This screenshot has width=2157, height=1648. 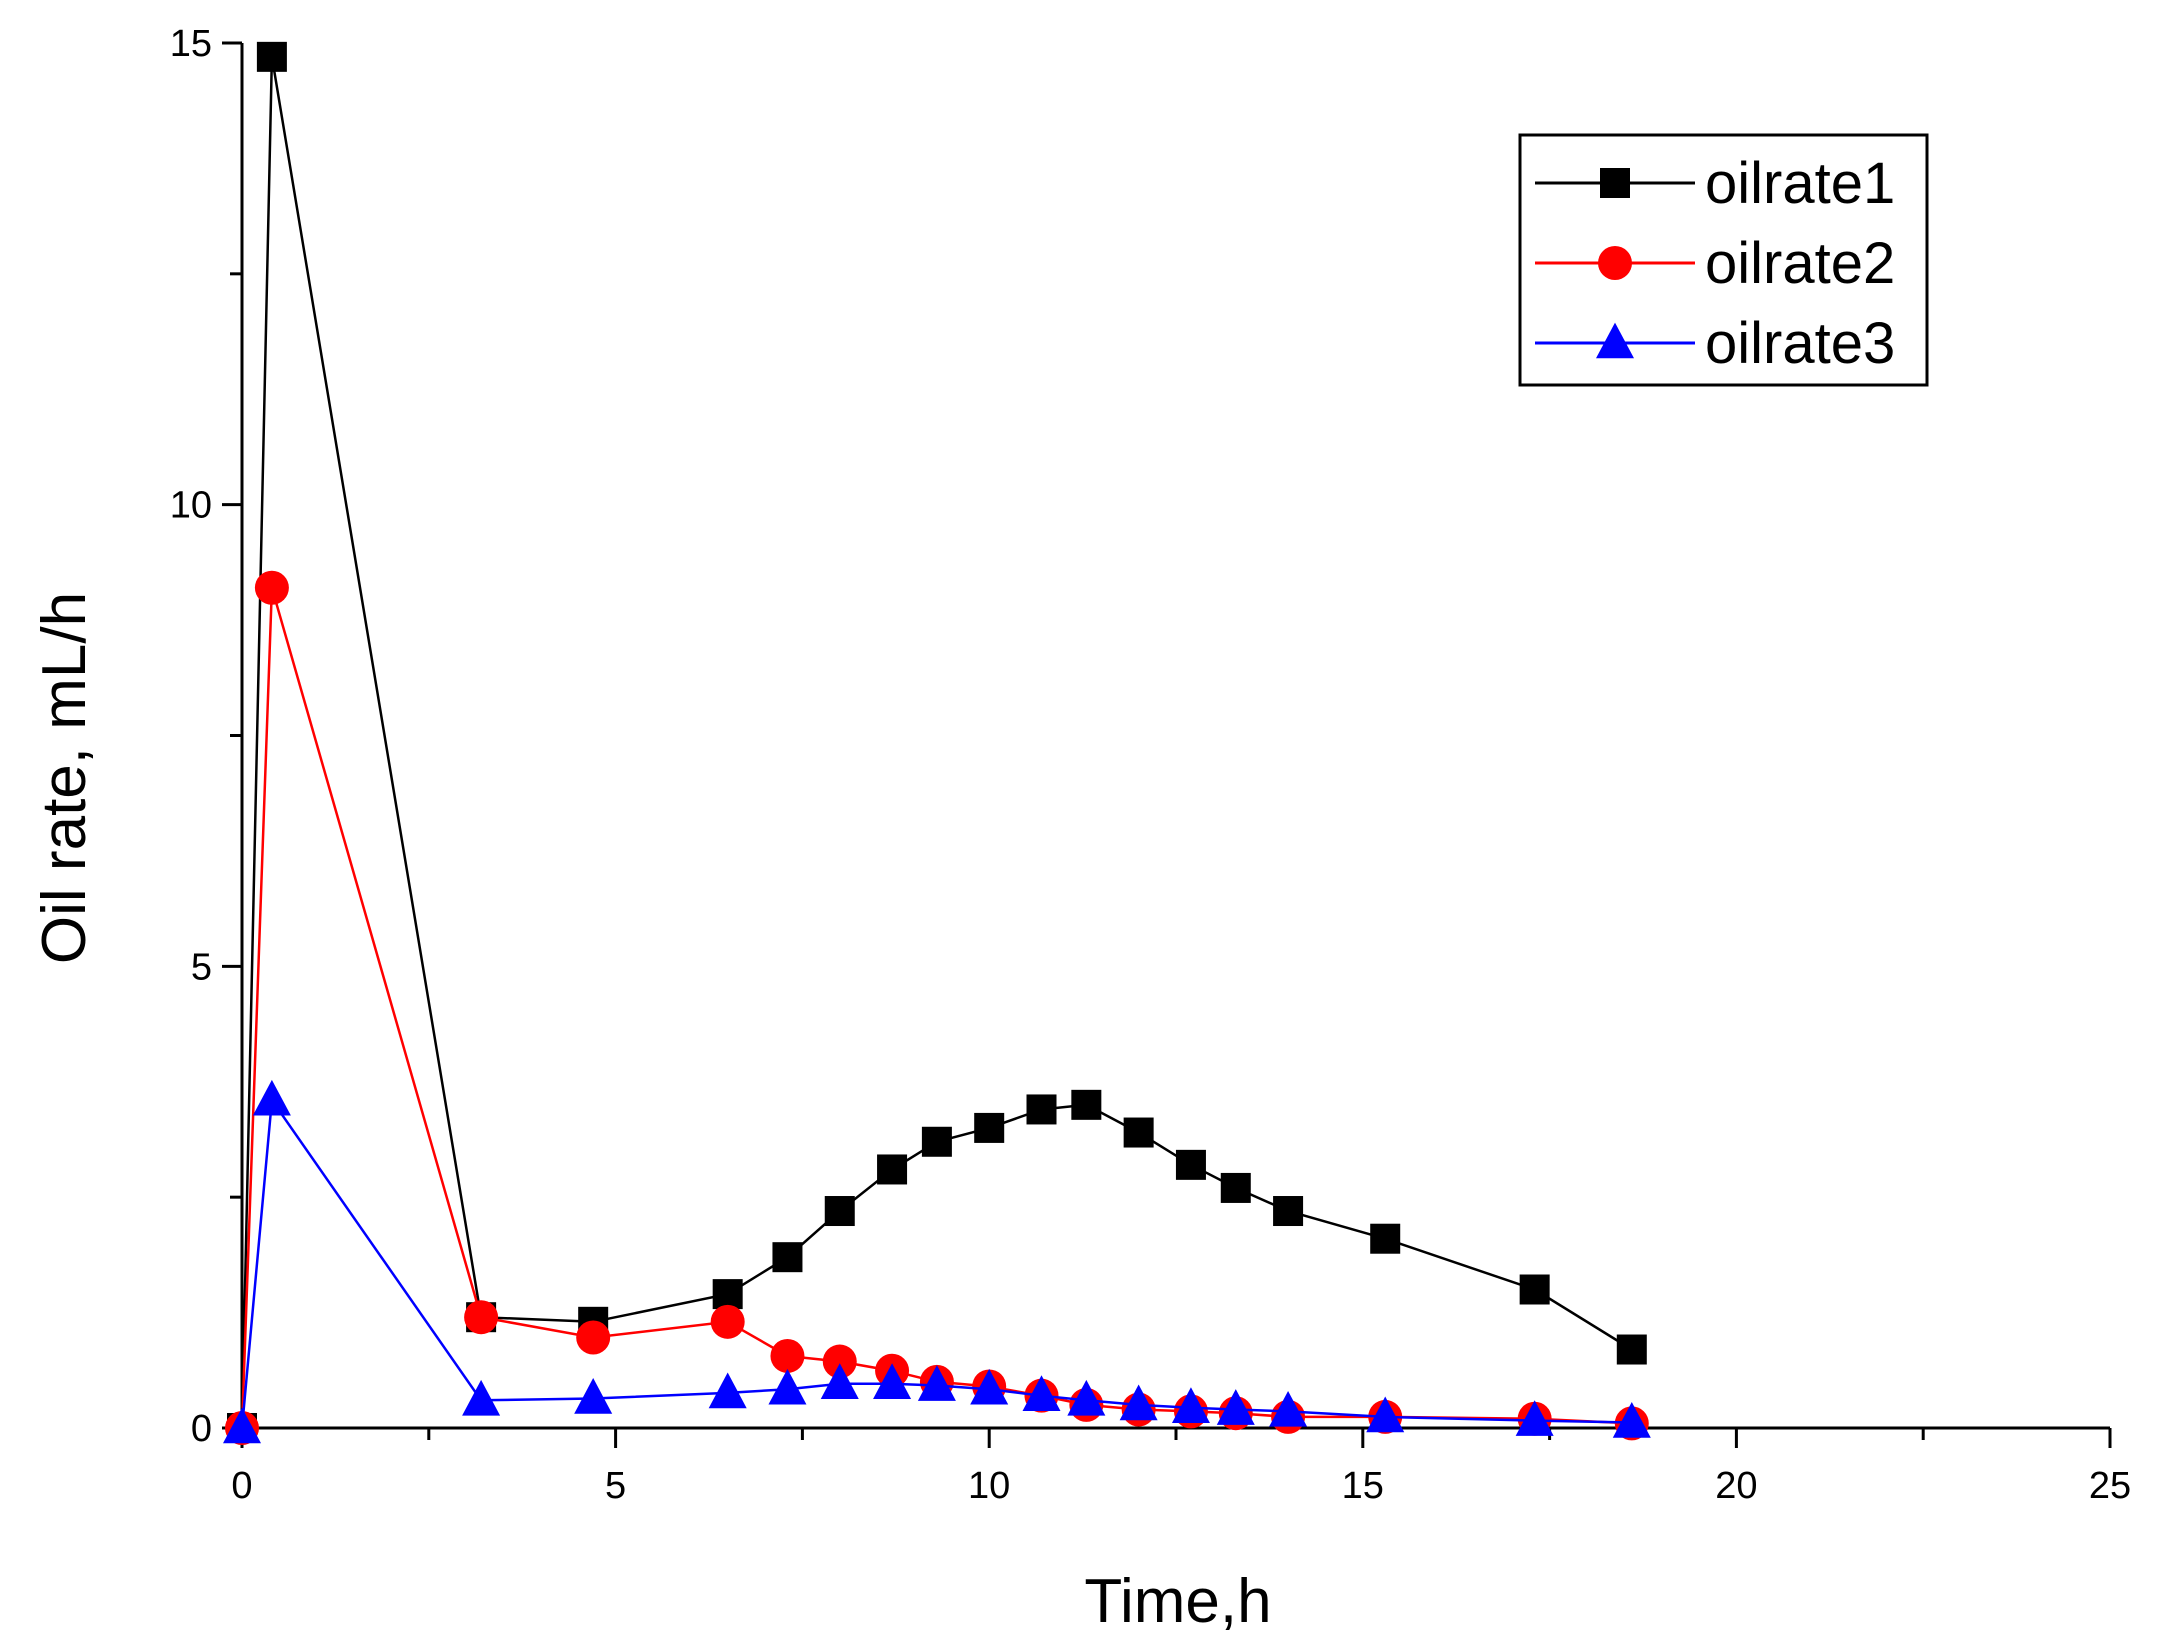 I want to click on legend-label: oilrate3, so click(x=1800, y=343).